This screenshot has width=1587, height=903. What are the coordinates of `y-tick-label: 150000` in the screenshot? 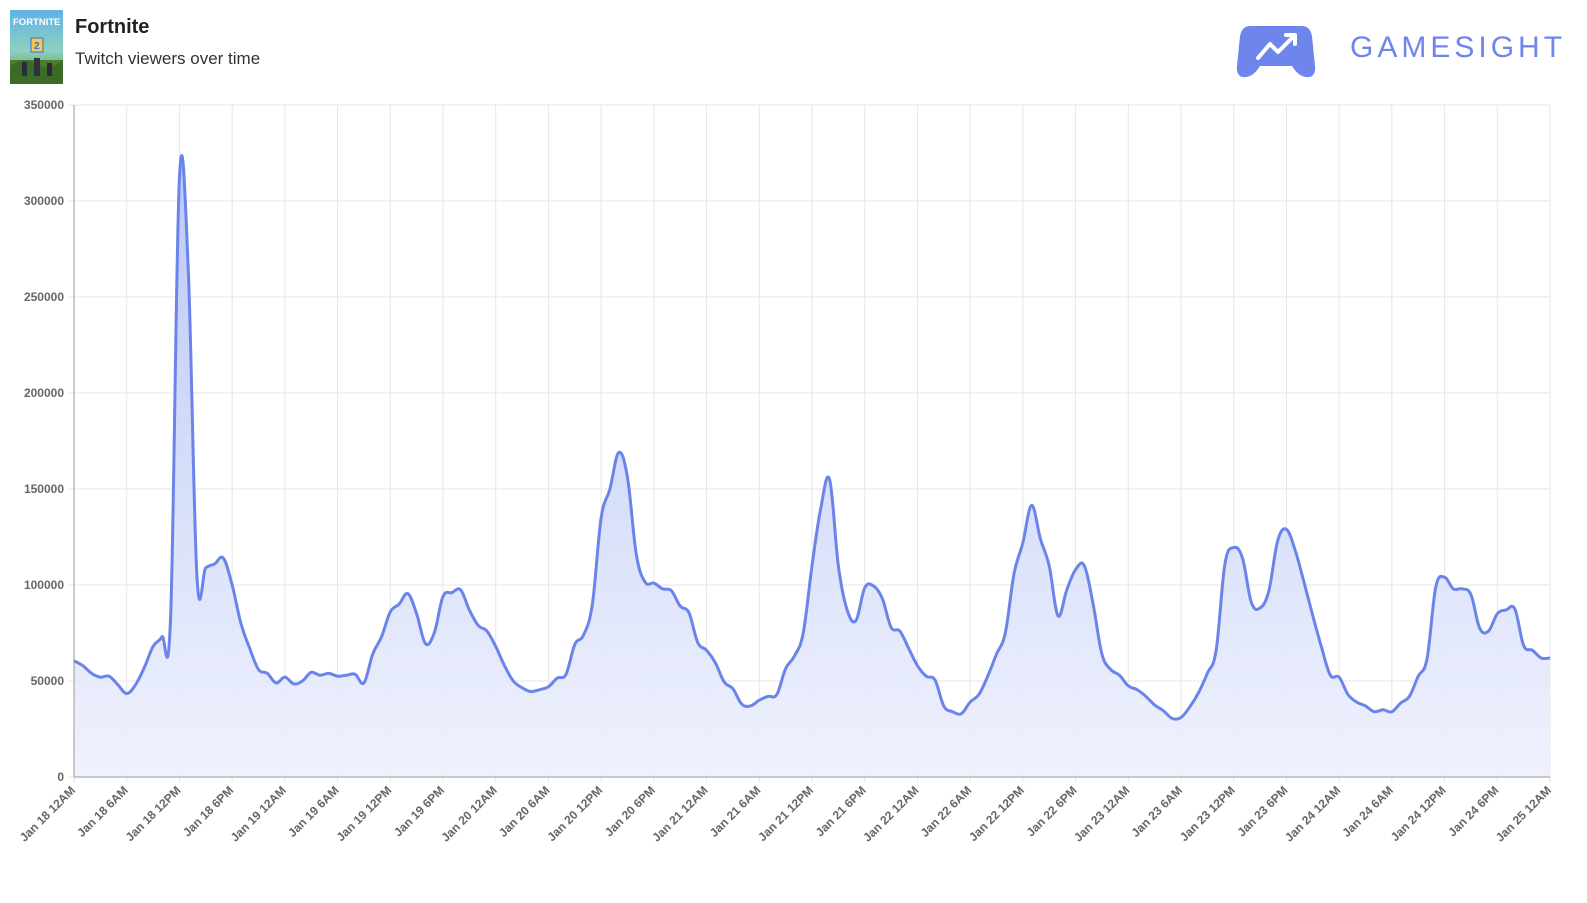 It's located at (44, 489).